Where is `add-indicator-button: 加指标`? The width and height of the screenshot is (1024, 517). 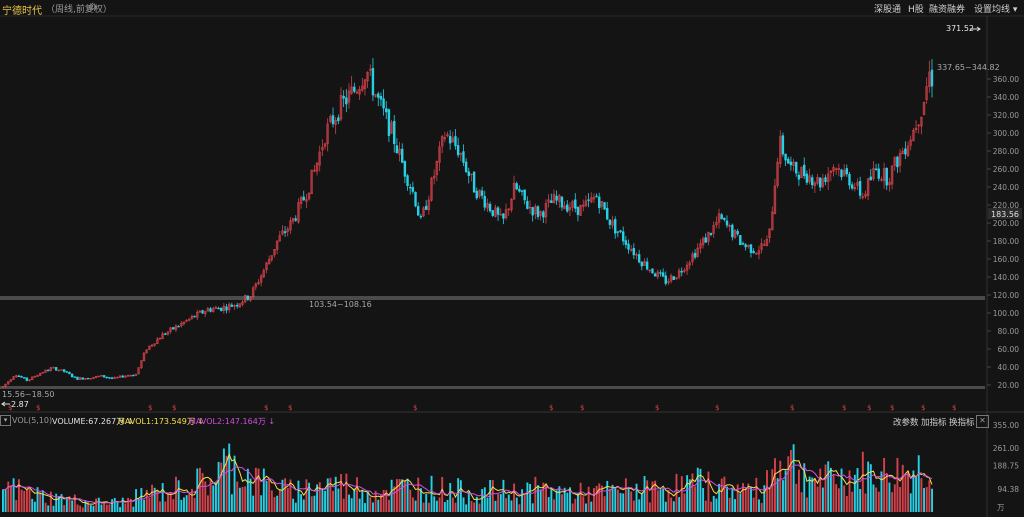 add-indicator-button: 加指标 is located at coordinates (934, 423).